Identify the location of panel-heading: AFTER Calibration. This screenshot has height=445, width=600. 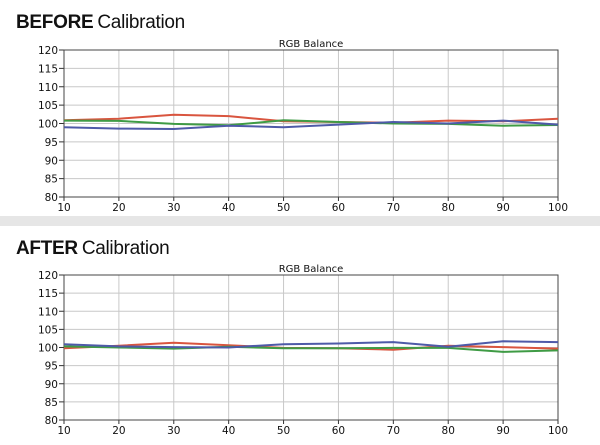
(93, 249).